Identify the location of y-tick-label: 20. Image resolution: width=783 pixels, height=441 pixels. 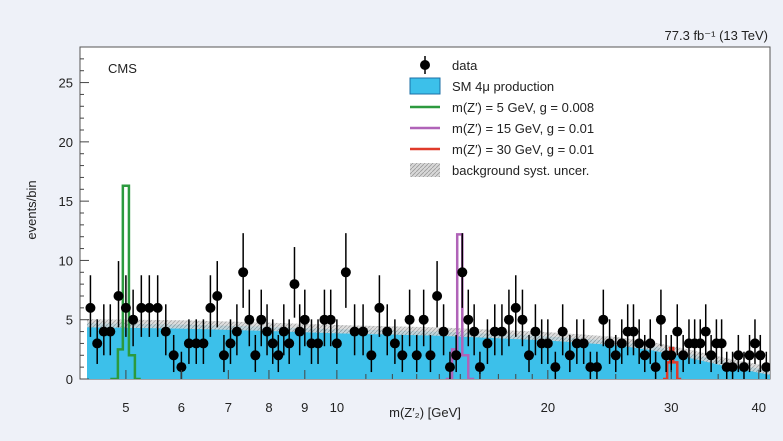
(66, 142).